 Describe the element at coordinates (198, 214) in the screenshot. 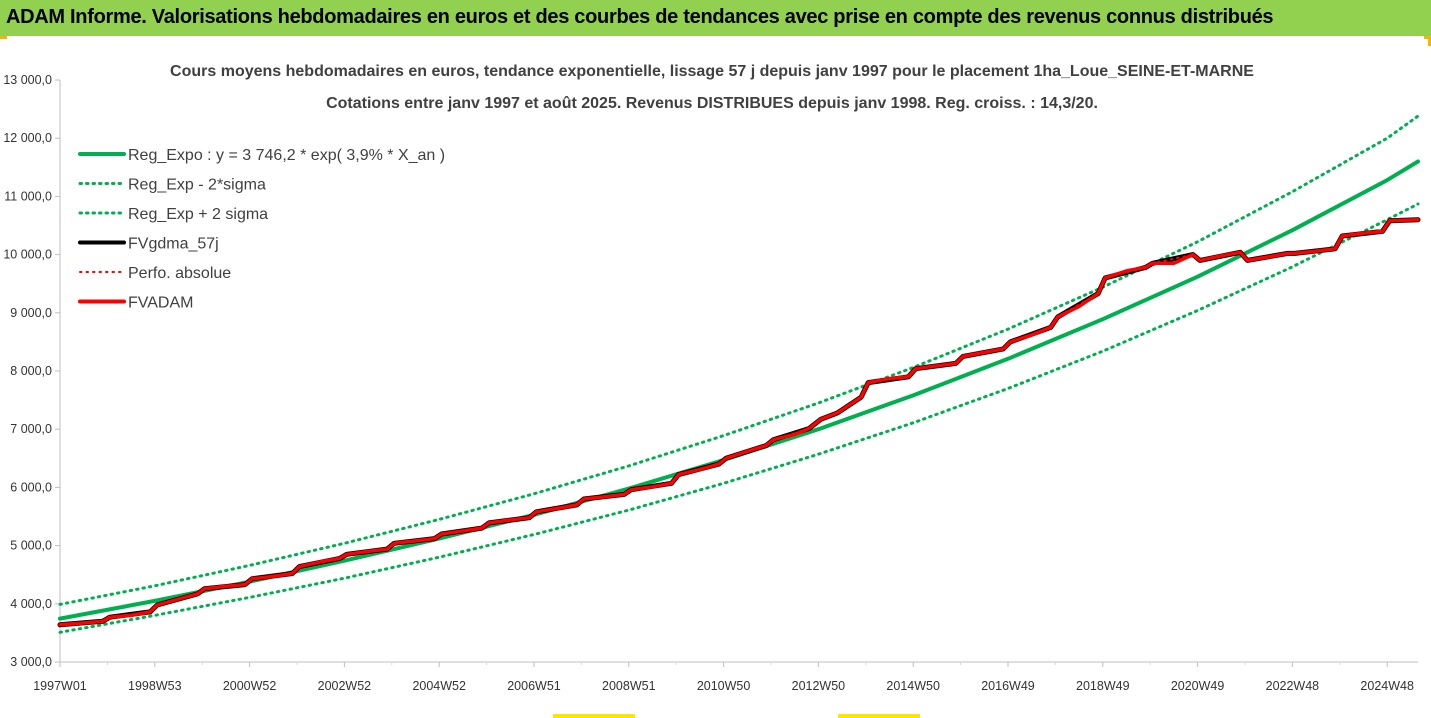

I see `legend-reg-exp-plus-2sigma-label: Reg_Exp + 2 sigma` at that location.